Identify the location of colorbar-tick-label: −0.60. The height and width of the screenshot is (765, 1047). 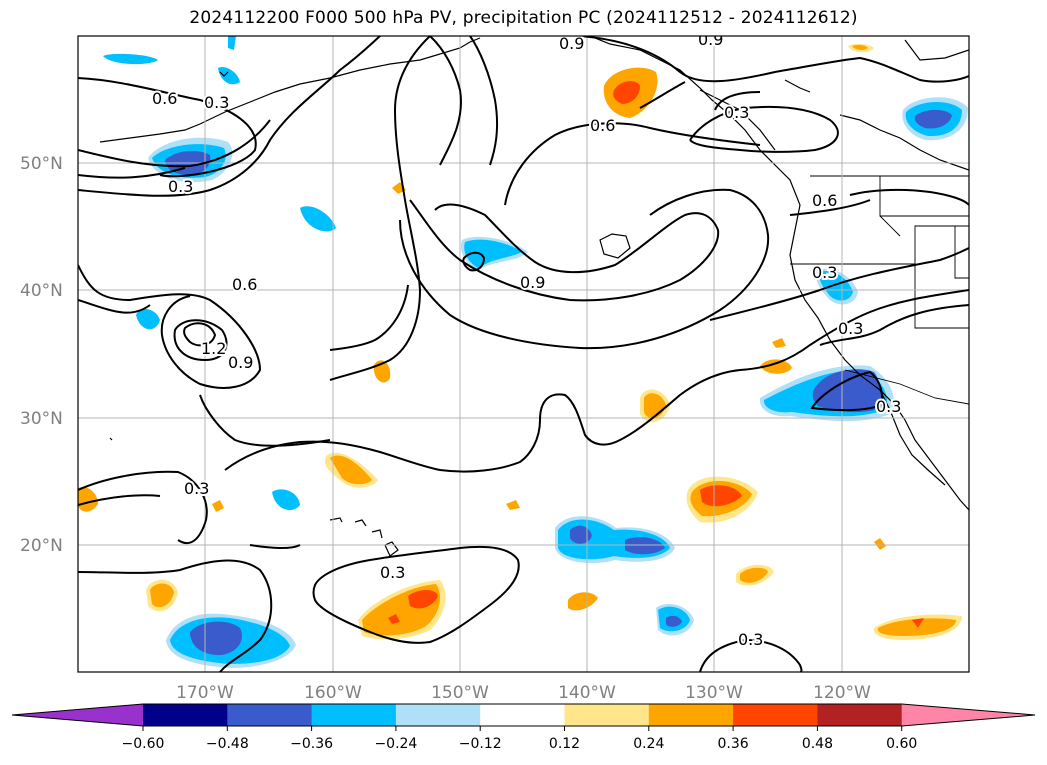
(143, 744).